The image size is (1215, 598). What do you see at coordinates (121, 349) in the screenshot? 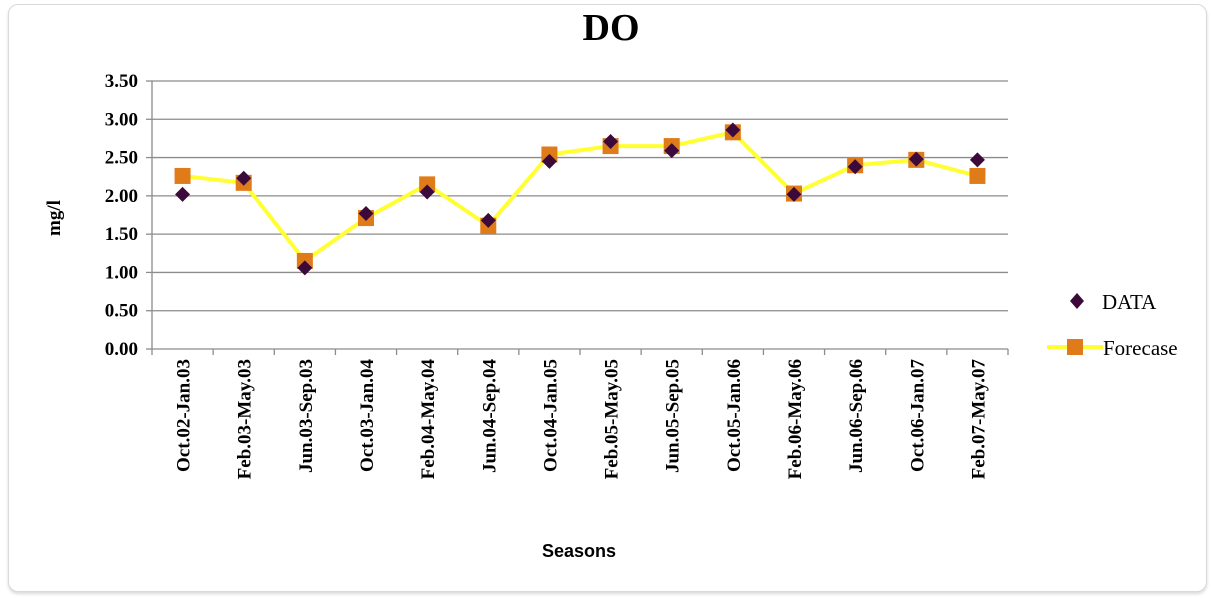
I see `y-tick-label: 0.00` at bounding box center [121, 349].